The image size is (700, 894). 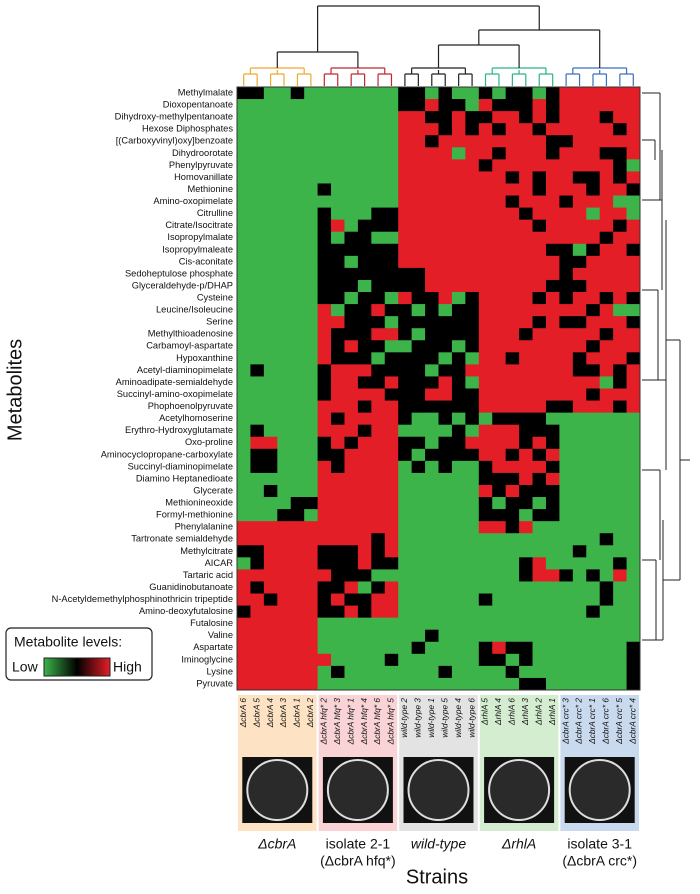 What do you see at coordinates (283, 713) in the screenshot?
I see `column-label: ΔcbrA 3` at bounding box center [283, 713].